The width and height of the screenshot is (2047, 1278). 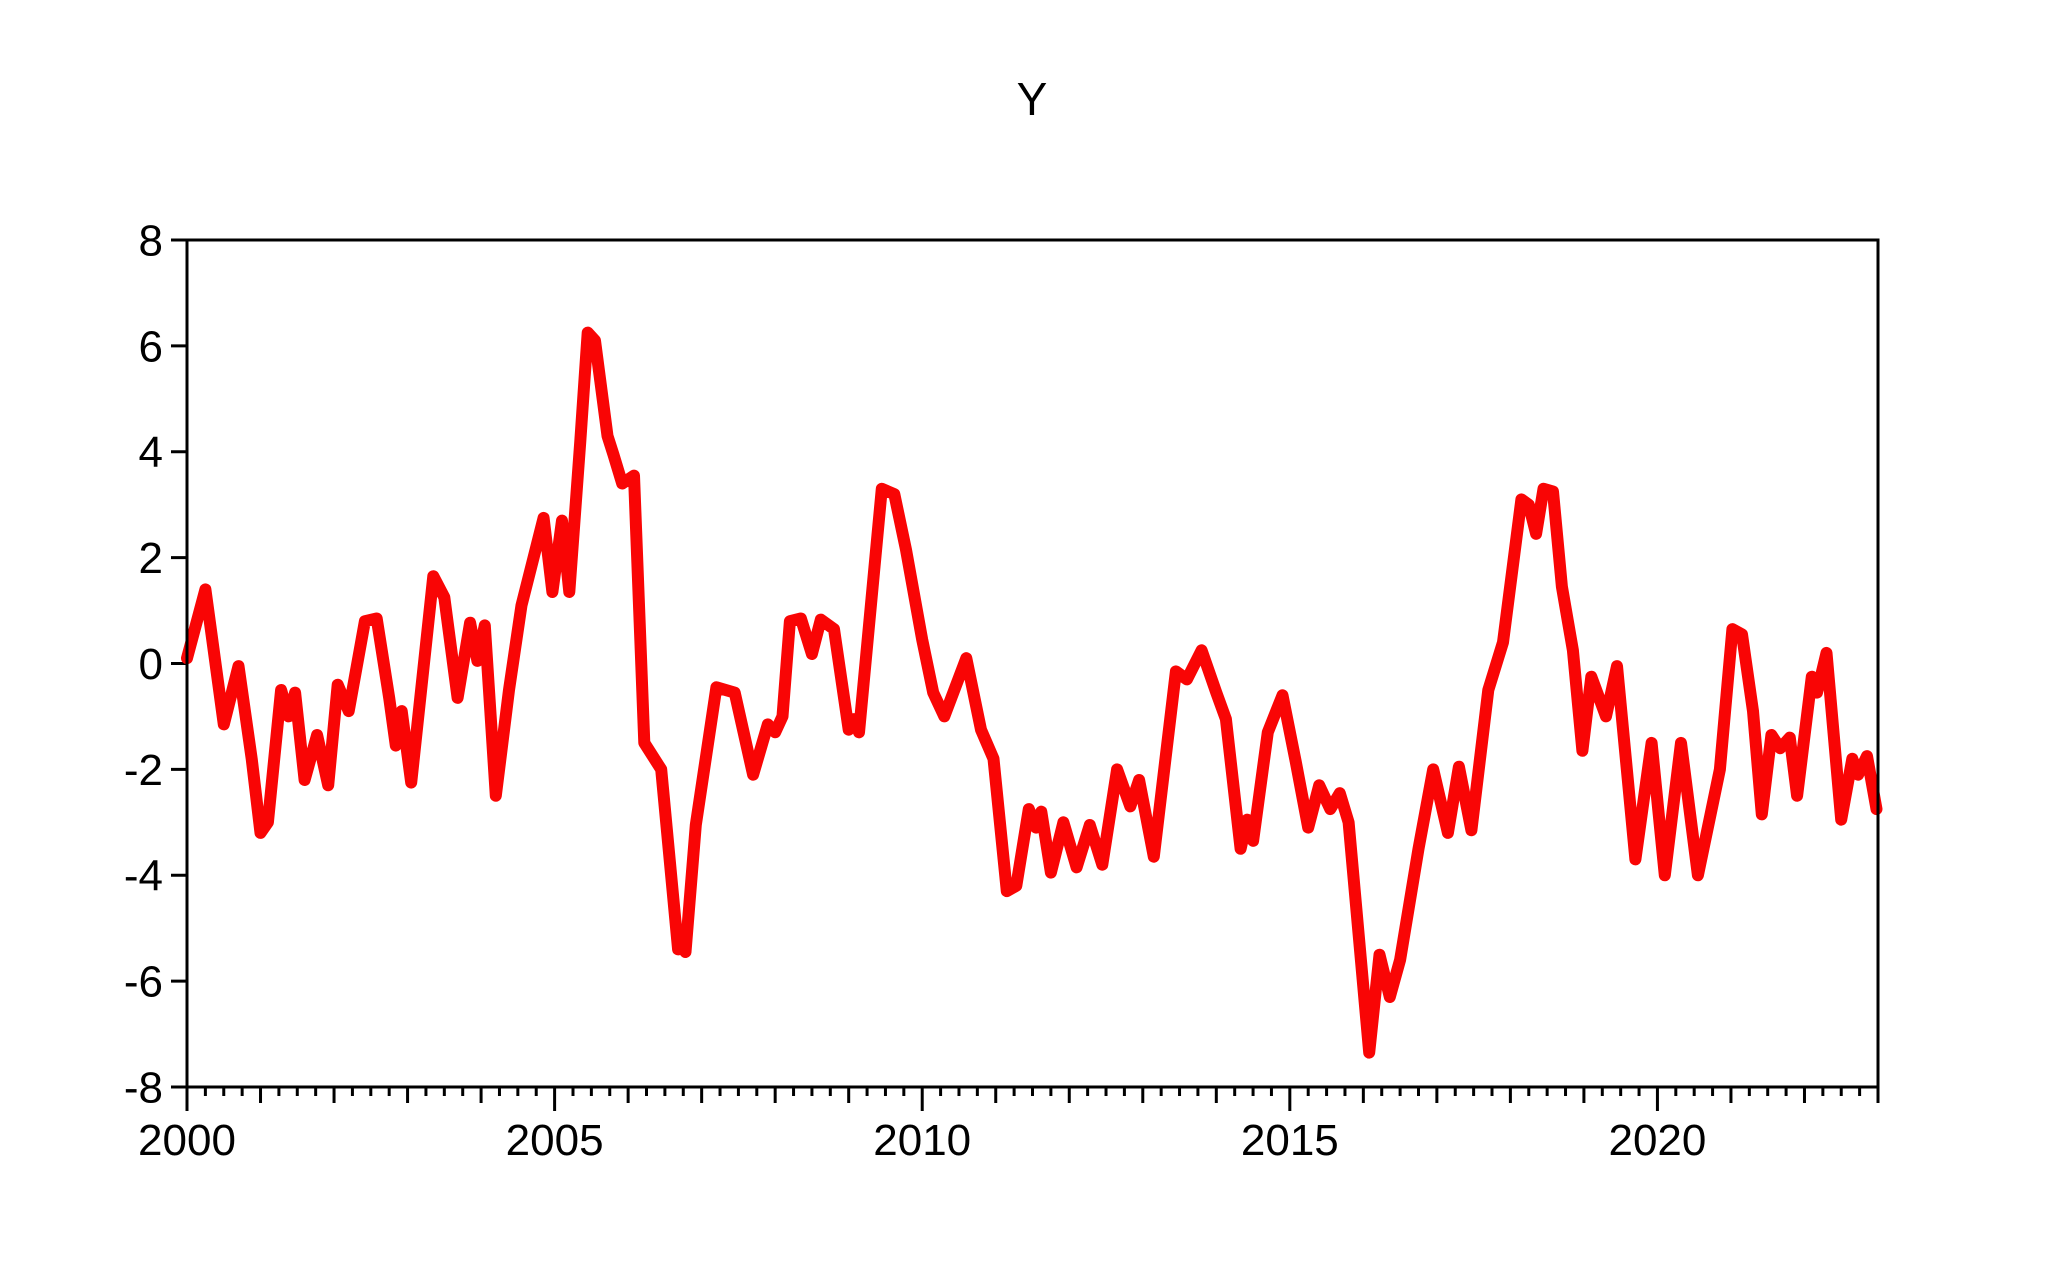 What do you see at coordinates (151, 558) in the screenshot?
I see `y-axis-tick-label: 2` at bounding box center [151, 558].